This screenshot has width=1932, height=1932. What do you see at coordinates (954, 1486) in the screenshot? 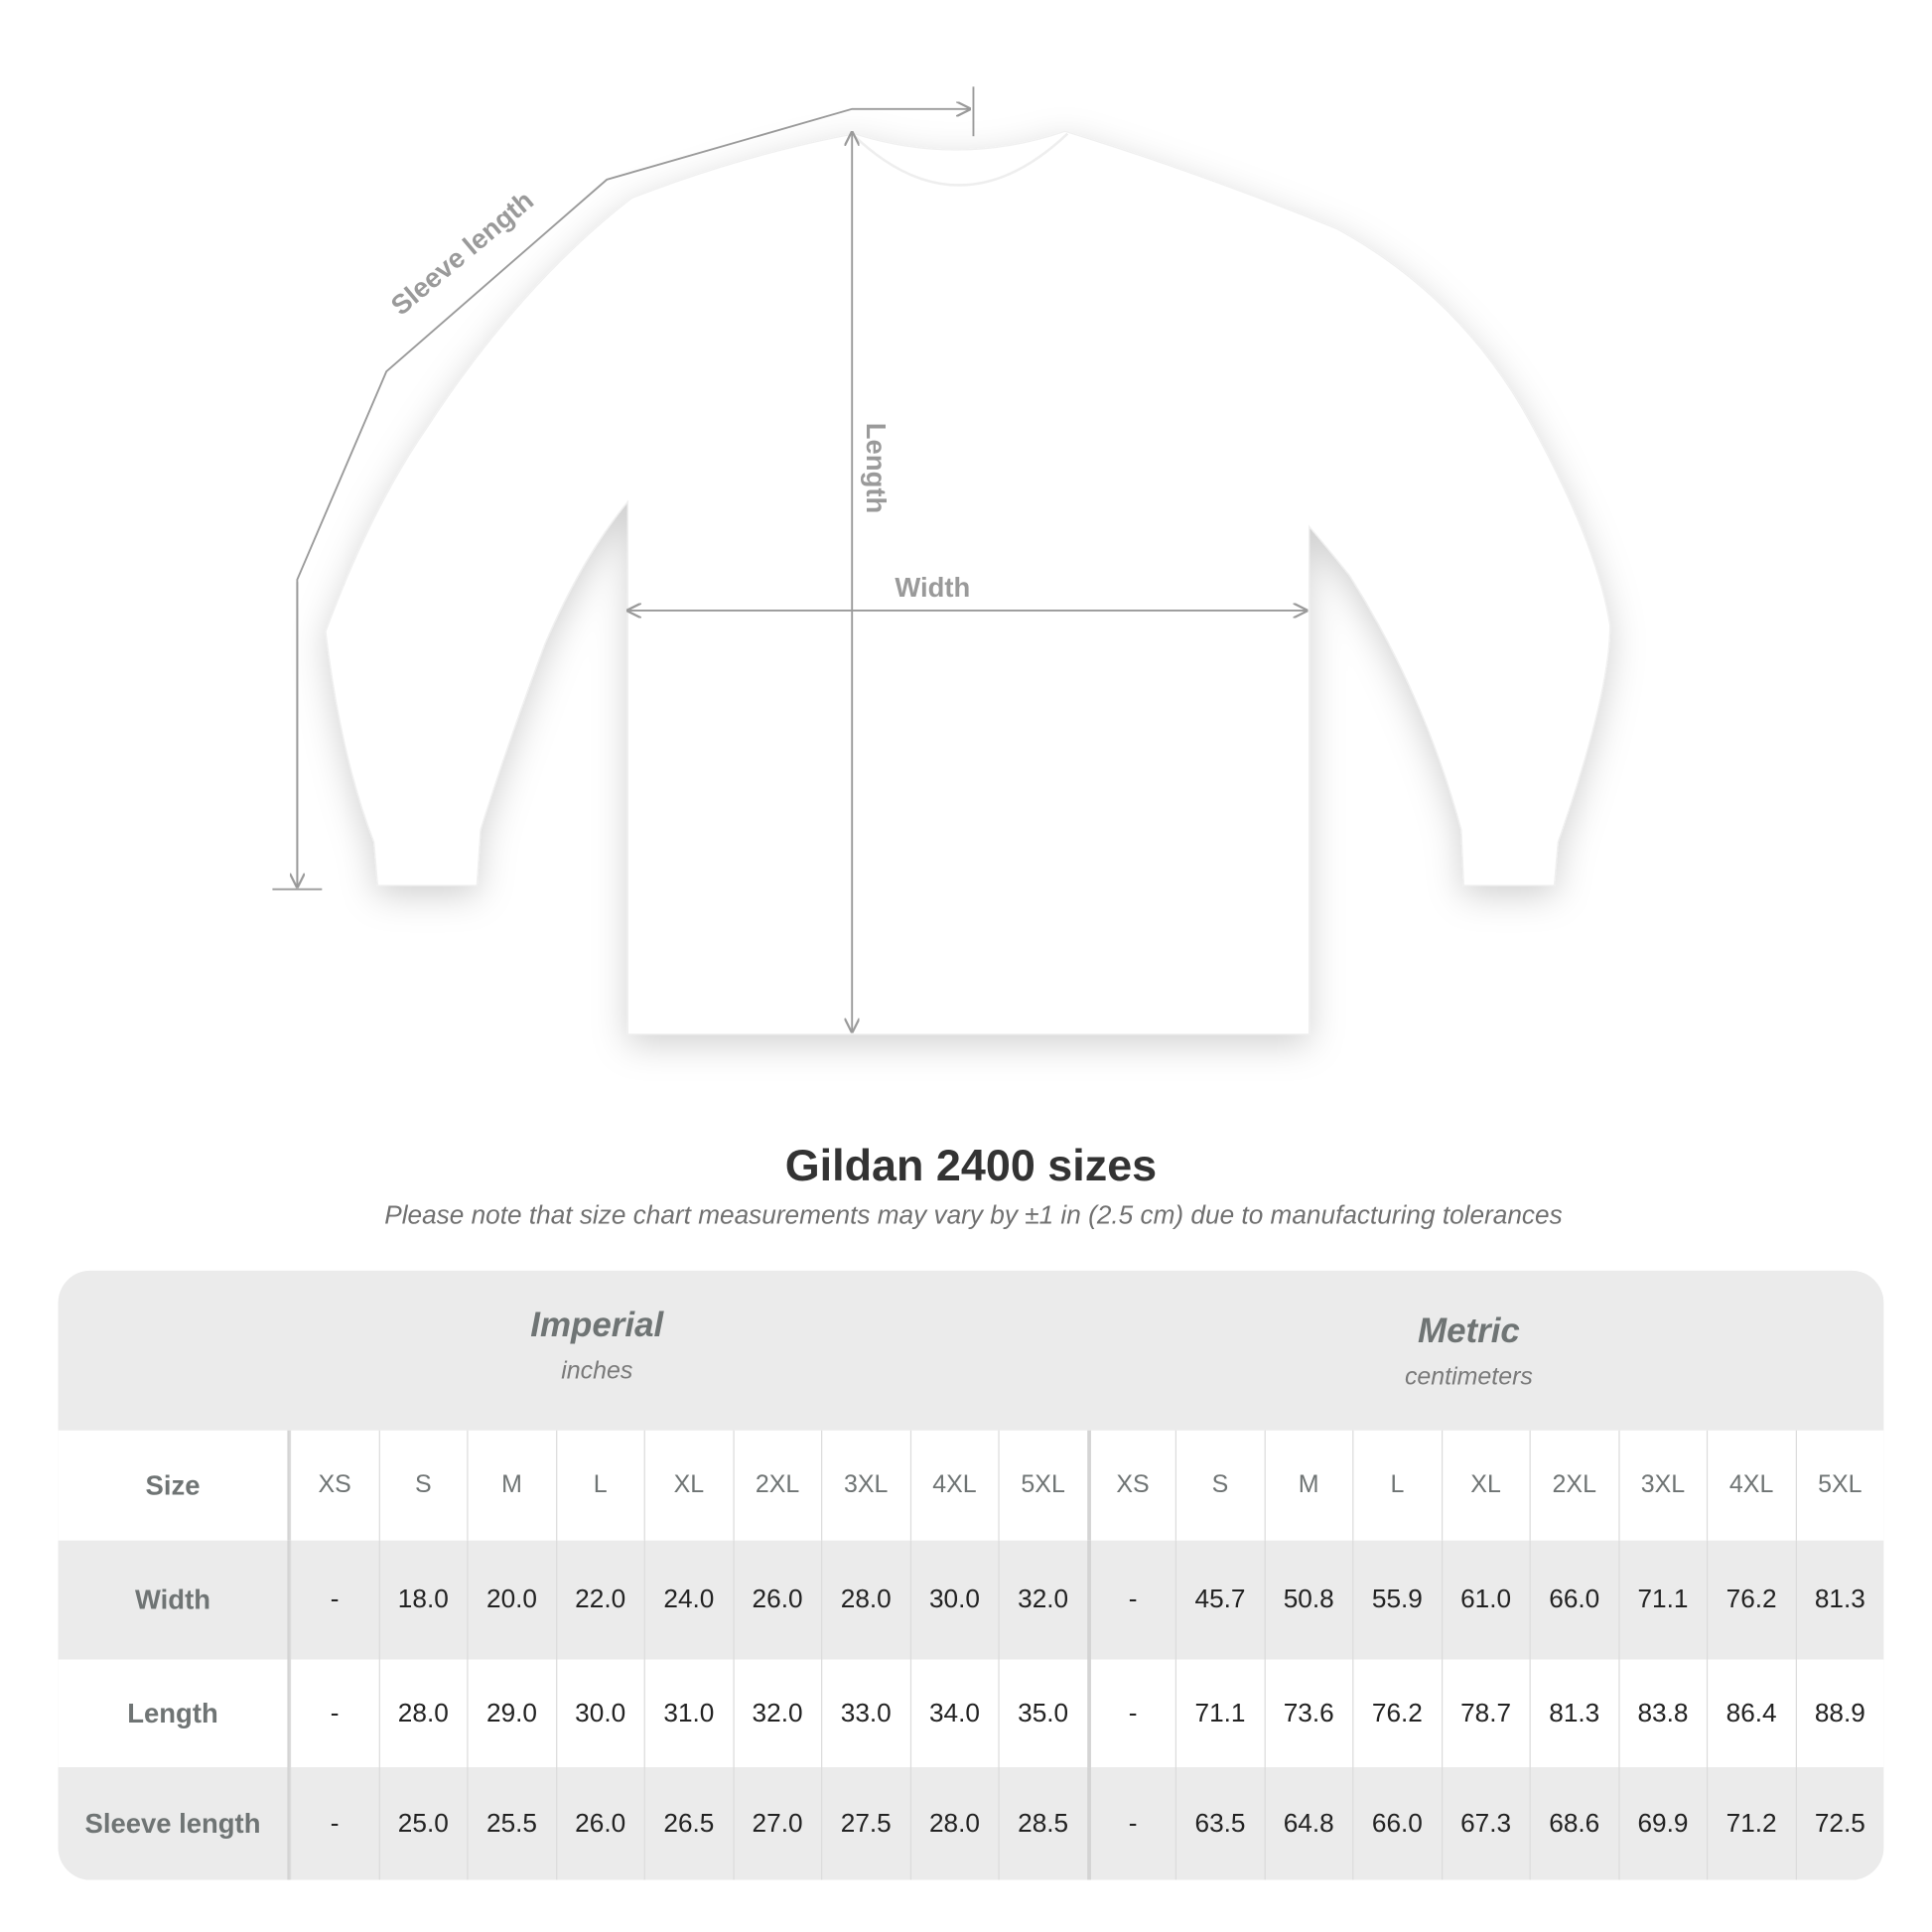
I see `imperial-size-header: 4XL` at bounding box center [954, 1486].